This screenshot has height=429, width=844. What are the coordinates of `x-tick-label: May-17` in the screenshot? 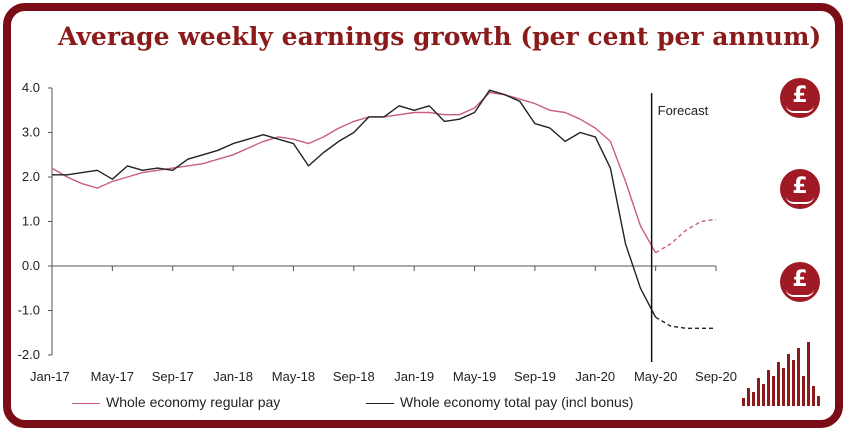 It's located at (112, 376).